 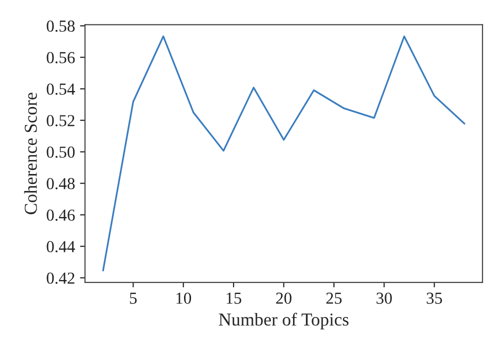 What do you see at coordinates (234, 298) in the screenshot?
I see `x-tick-label: 15` at bounding box center [234, 298].